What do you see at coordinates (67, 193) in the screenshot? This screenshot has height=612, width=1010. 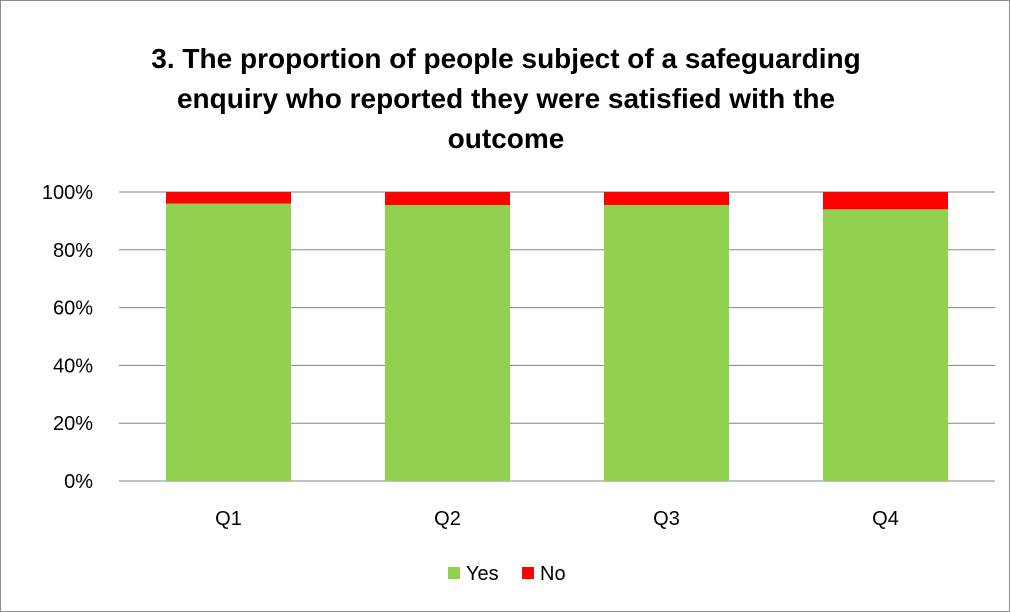 I see `y-tick-label: 100%` at bounding box center [67, 193].